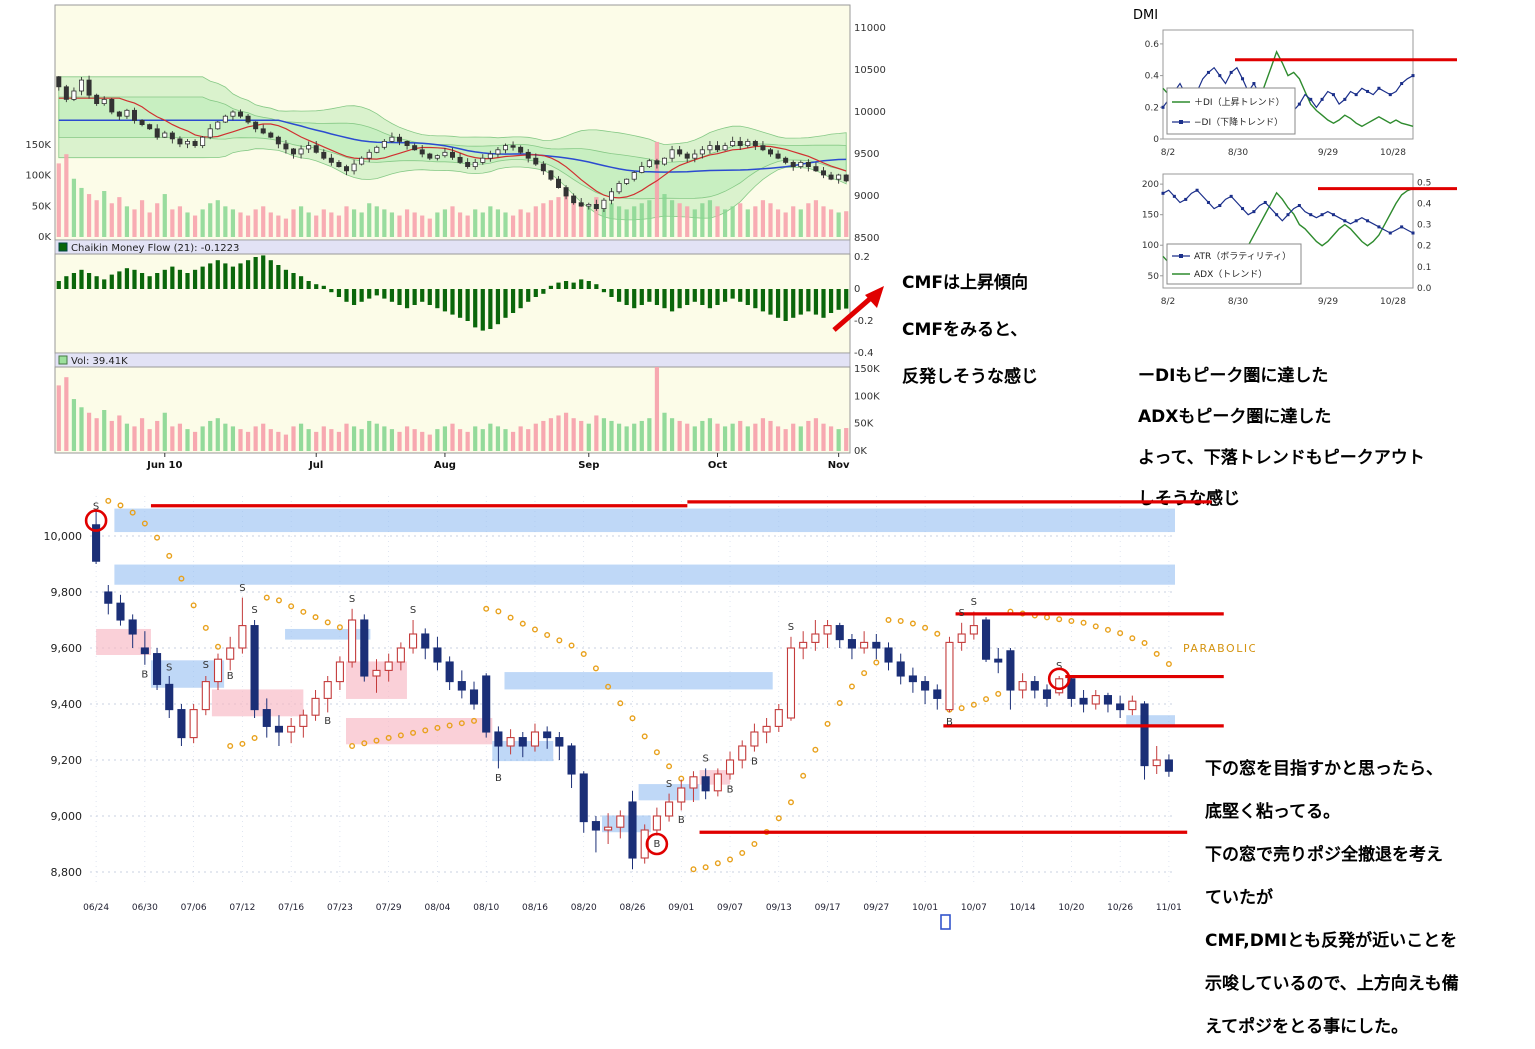  I want to click on svg-text: 8,800, so click(67, 872).